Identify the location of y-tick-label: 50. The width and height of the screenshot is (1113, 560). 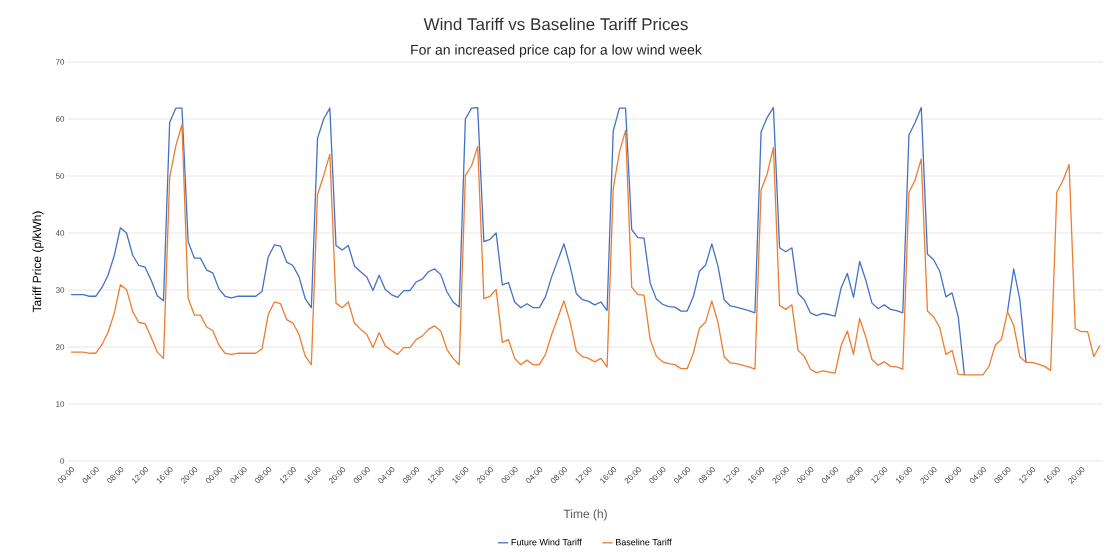
(60, 176).